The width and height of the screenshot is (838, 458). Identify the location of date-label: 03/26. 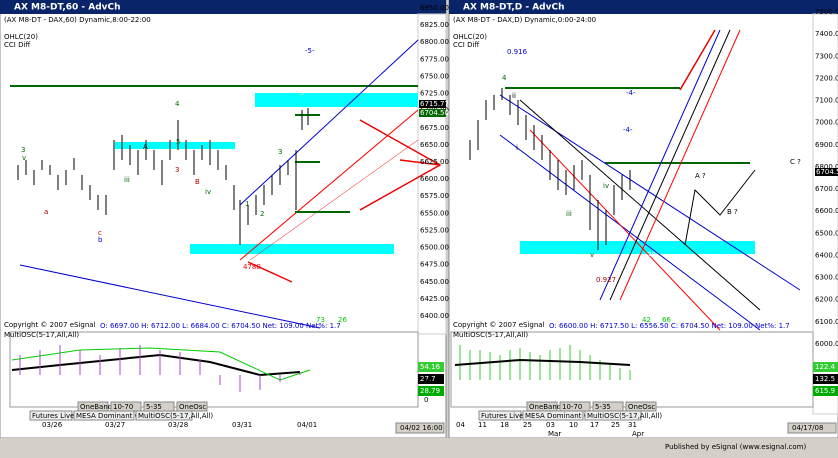
(52, 425).